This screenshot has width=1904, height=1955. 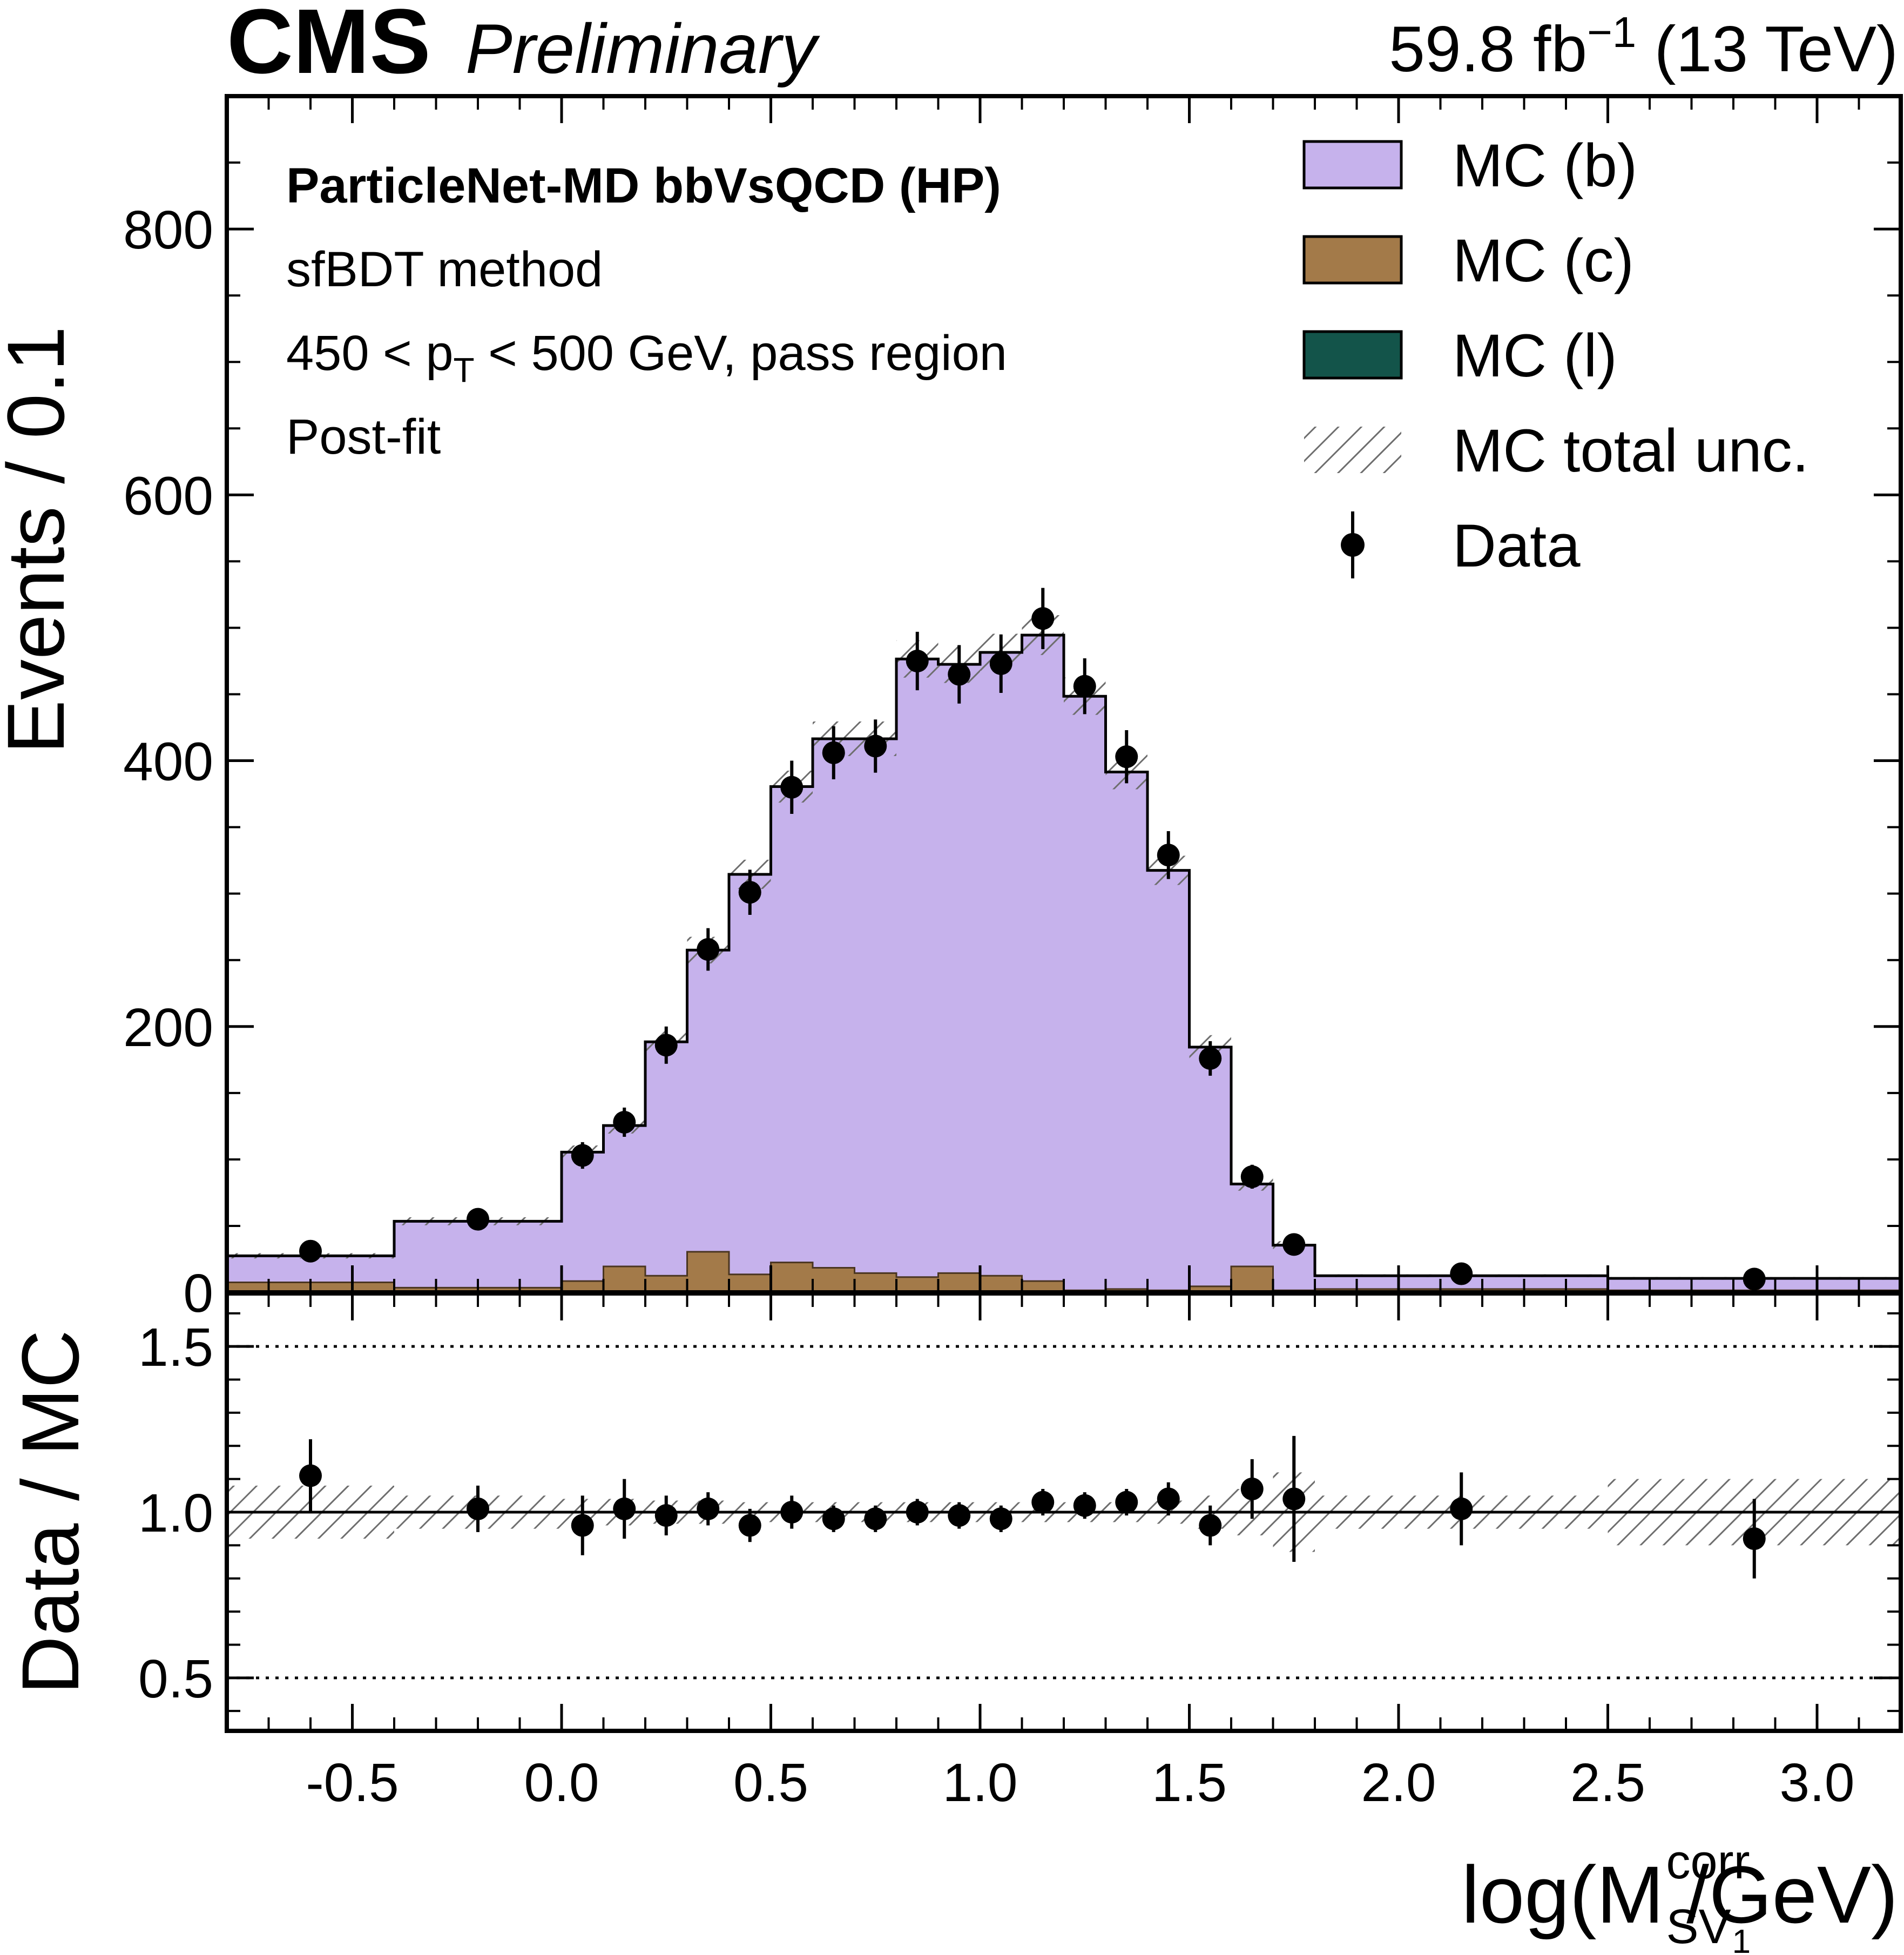 What do you see at coordinates (1607, 1782) in the screenshot?
I see `x-tick-label: 2.5` at bounding box center [1607, 1782].